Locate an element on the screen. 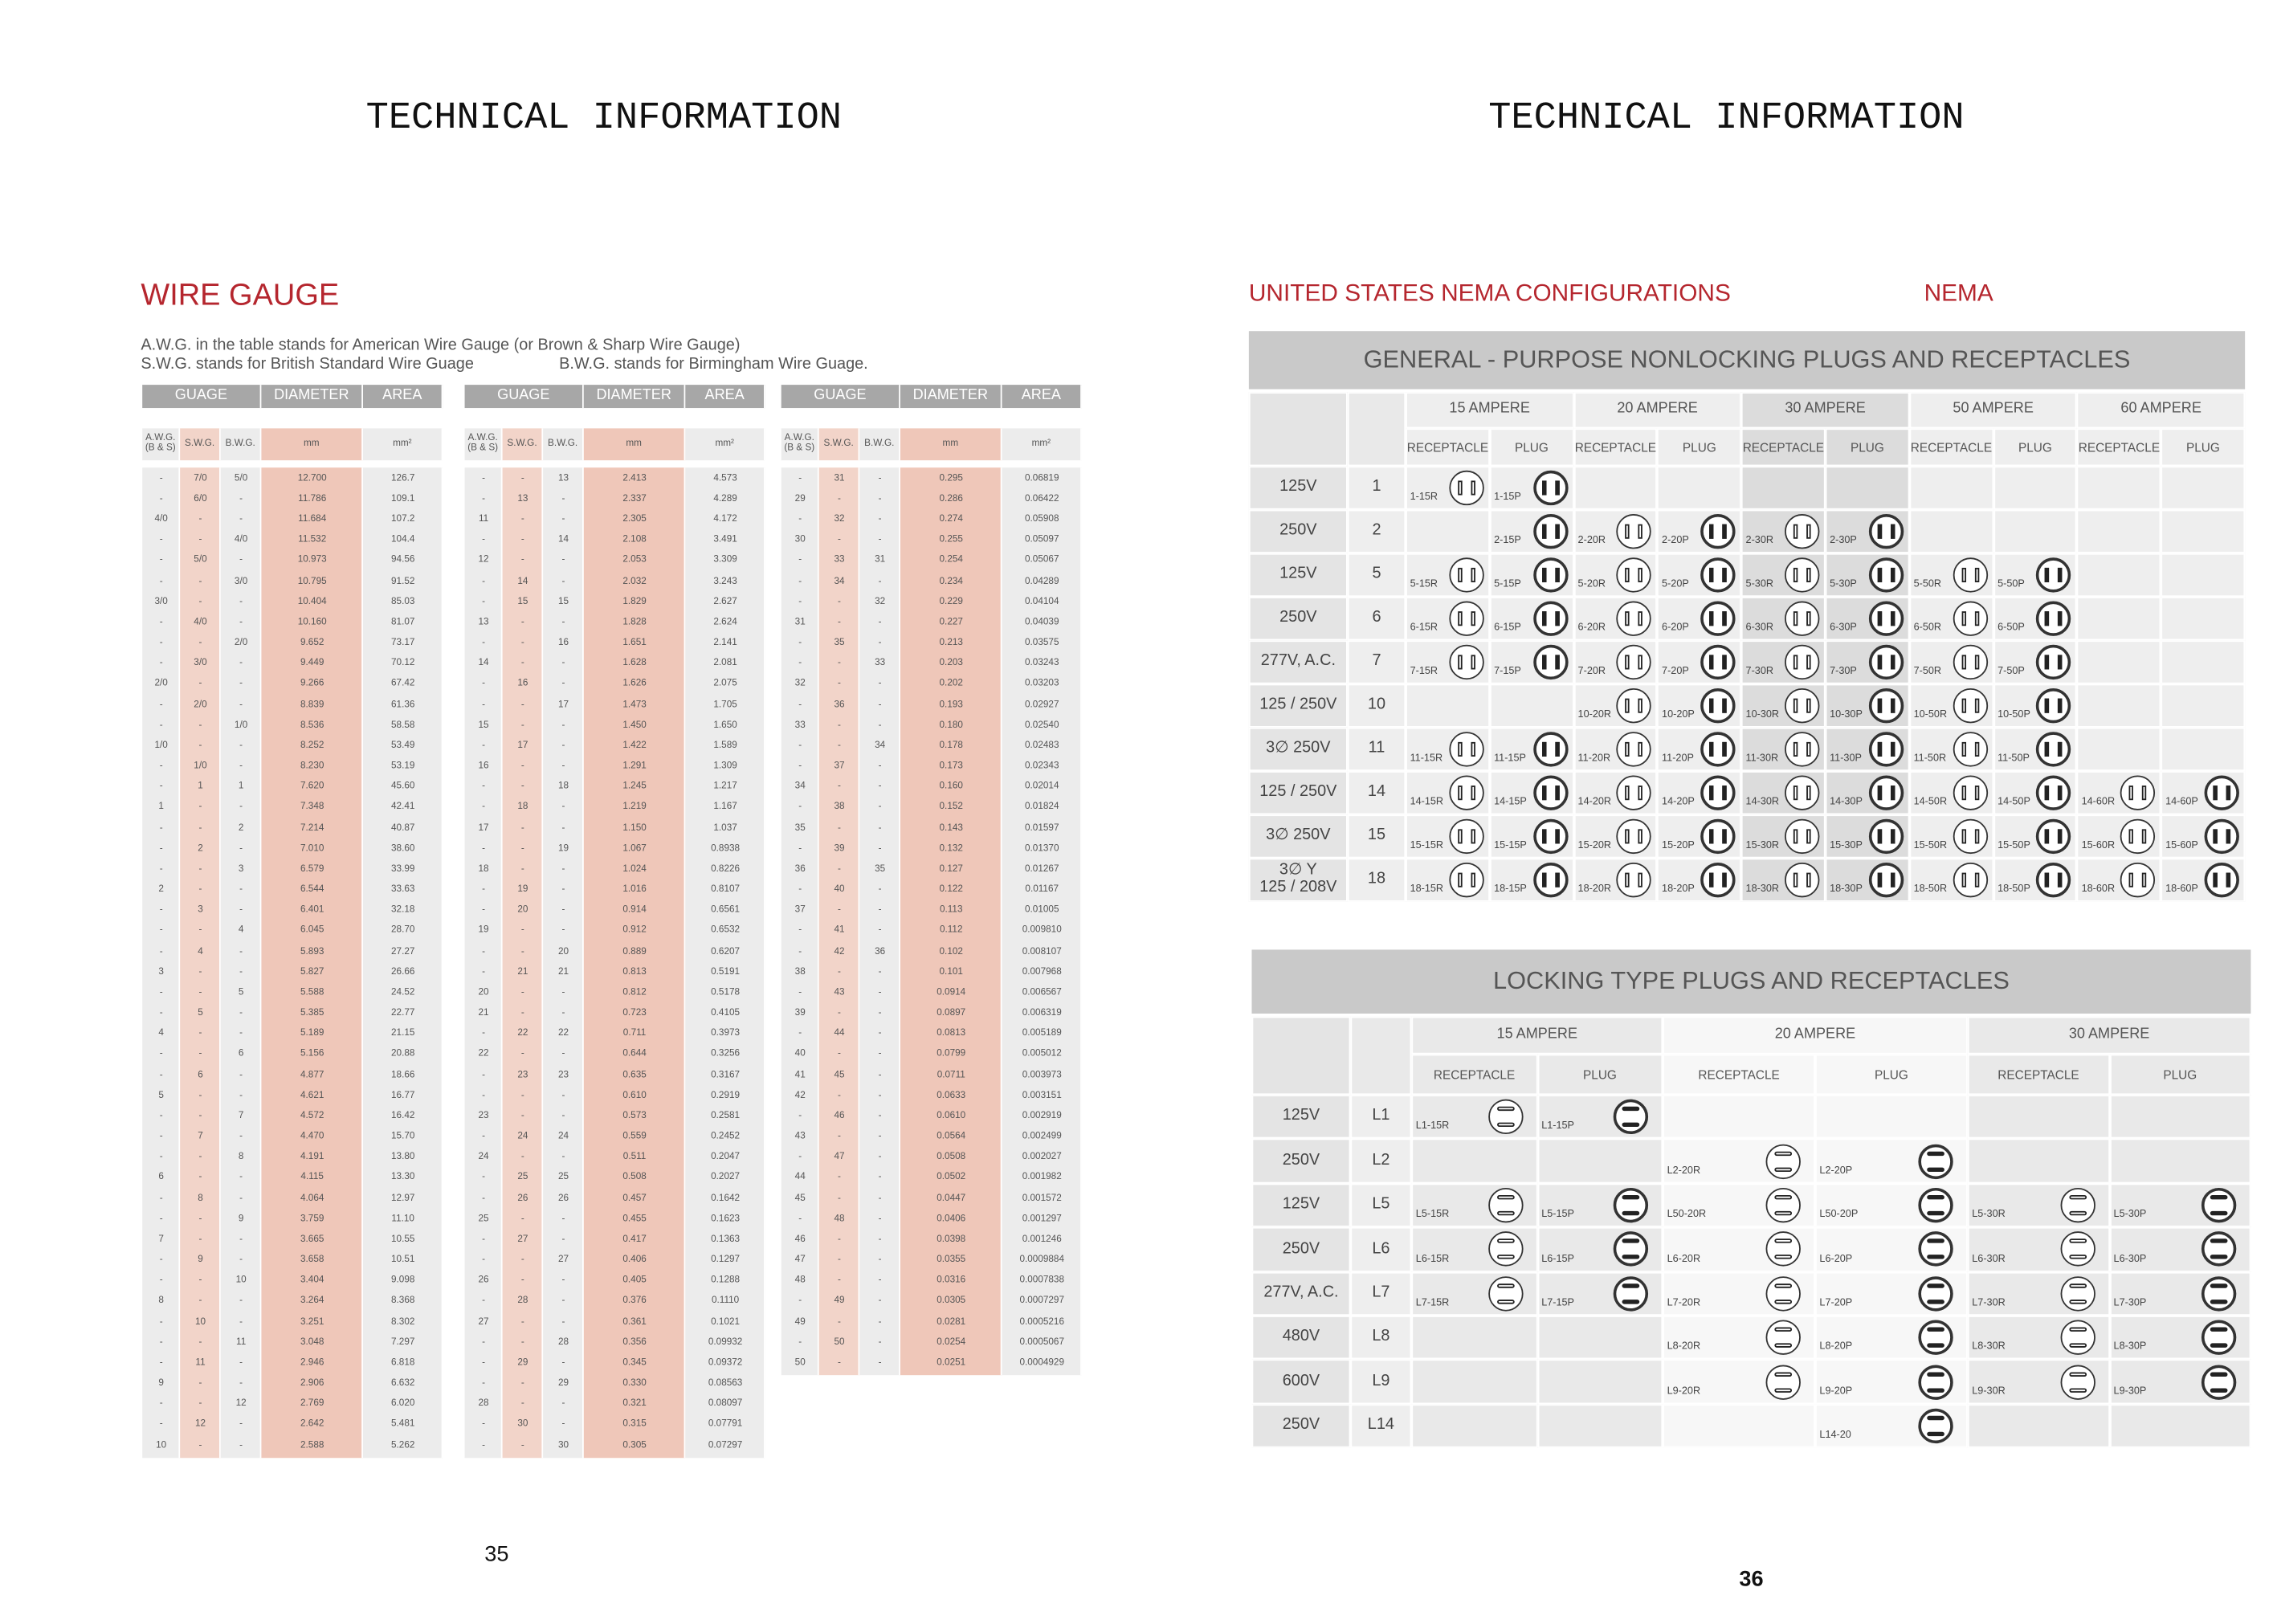 The image size is (2277, 1624). config-label: 15-15P is located at coordinates (1510, 845).